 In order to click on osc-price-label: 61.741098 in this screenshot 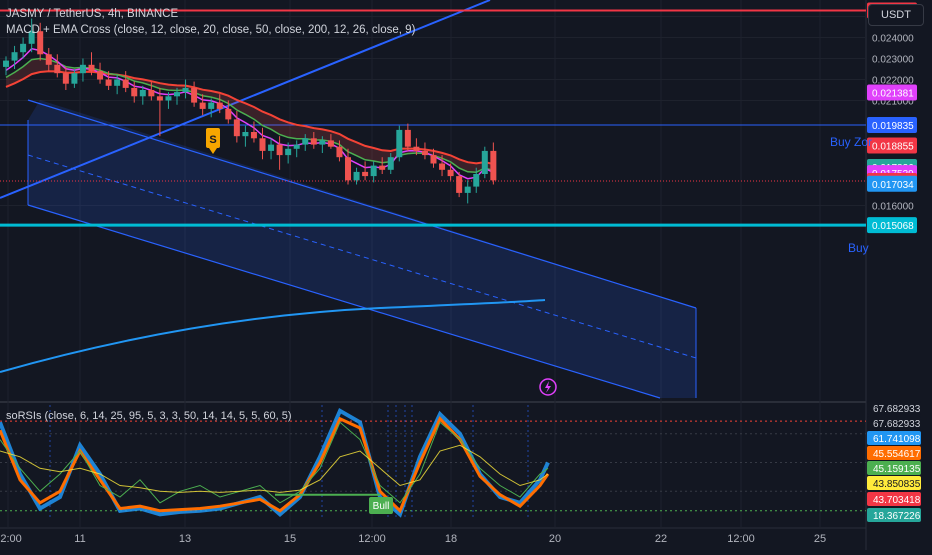, I will do `click(894, 438)`.